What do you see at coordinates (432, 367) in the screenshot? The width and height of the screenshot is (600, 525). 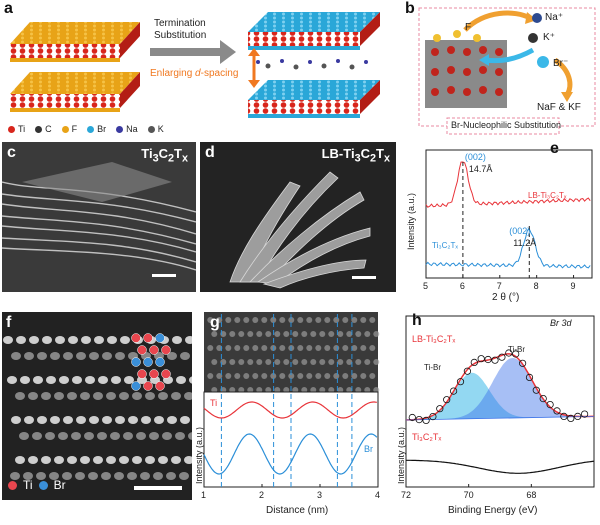 I see `comp1-label: Ti-Br` at bounding box center [432, 367].